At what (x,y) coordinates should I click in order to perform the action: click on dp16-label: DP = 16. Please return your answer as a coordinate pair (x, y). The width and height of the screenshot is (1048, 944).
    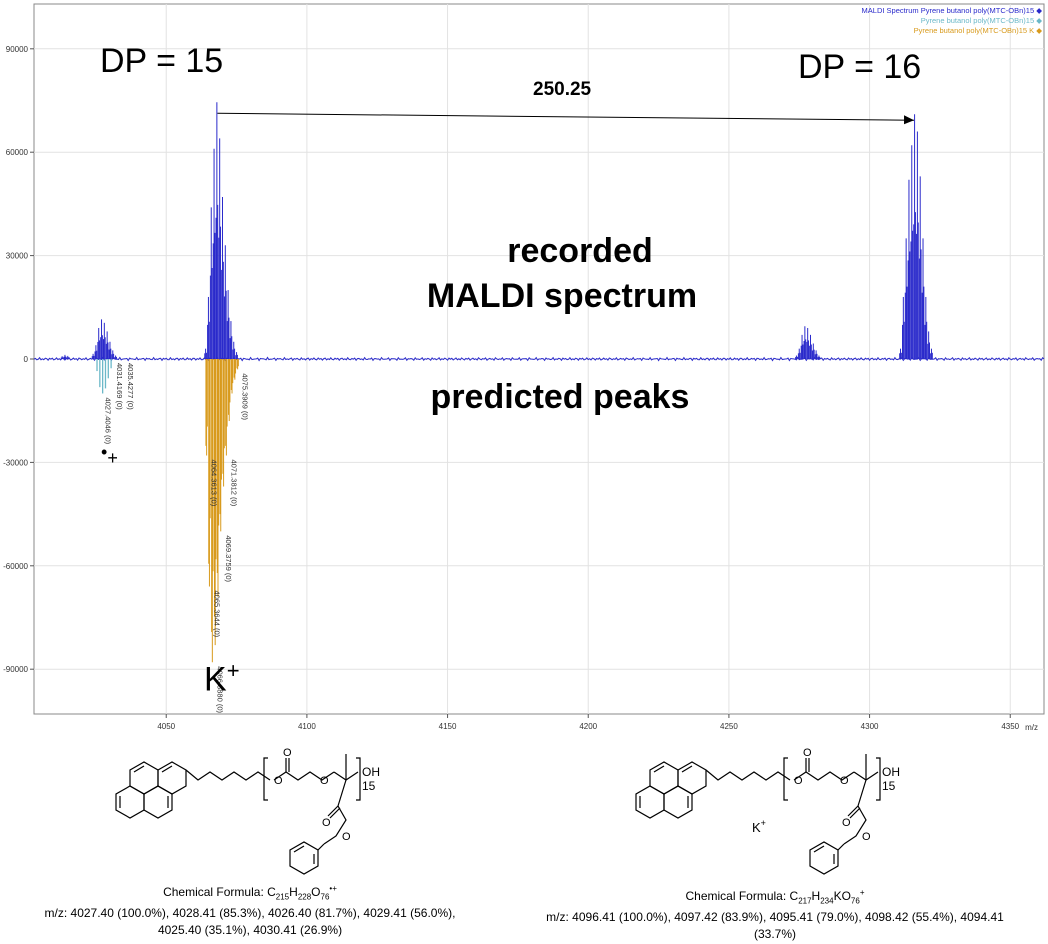
    Looking at the image, I should click on (860, 67).